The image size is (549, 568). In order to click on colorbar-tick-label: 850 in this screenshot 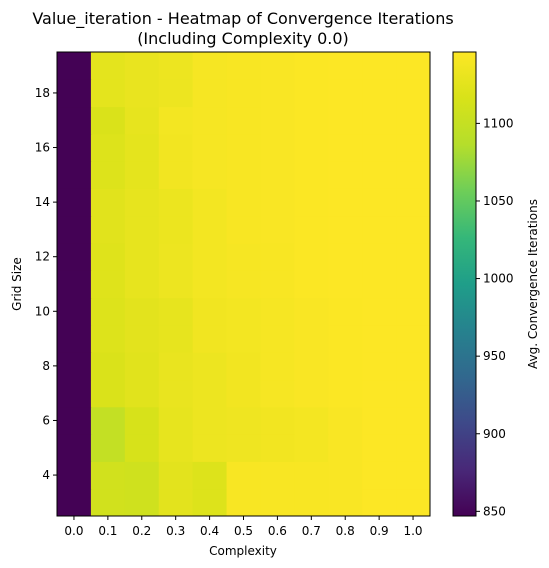, I will do `click(494, 511)`.